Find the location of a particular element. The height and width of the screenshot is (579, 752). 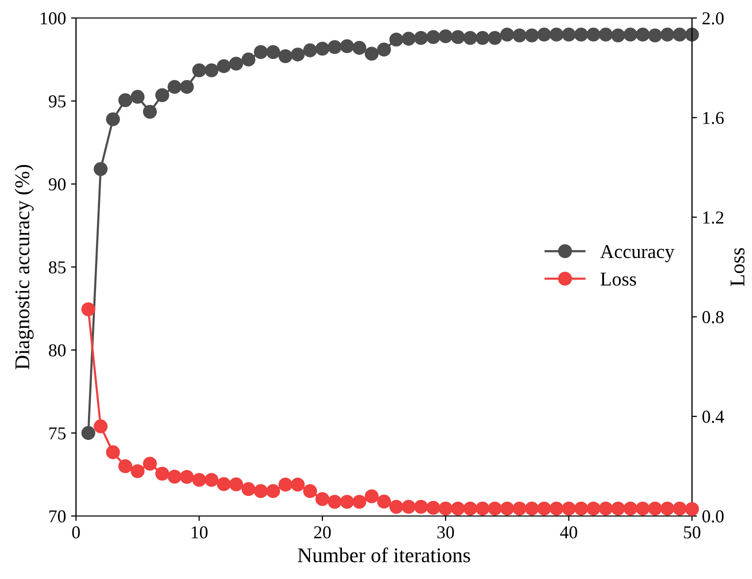

y2-tick-label: 1.2 is located at coordinates (713, 218).